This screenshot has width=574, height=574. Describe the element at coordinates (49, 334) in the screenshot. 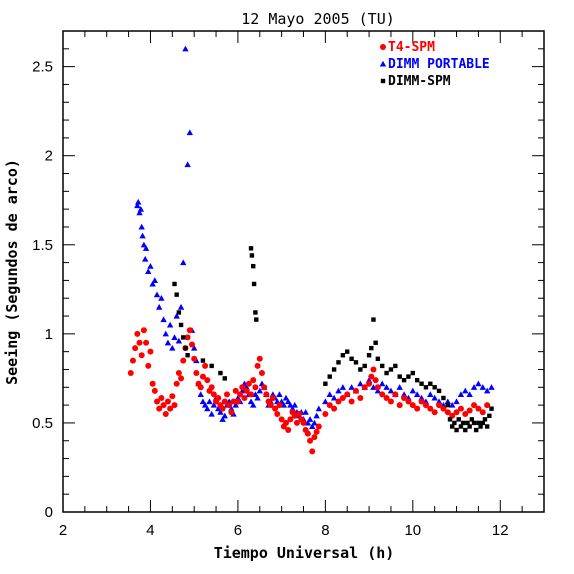

I see `y-tick-label: 1` at that location.